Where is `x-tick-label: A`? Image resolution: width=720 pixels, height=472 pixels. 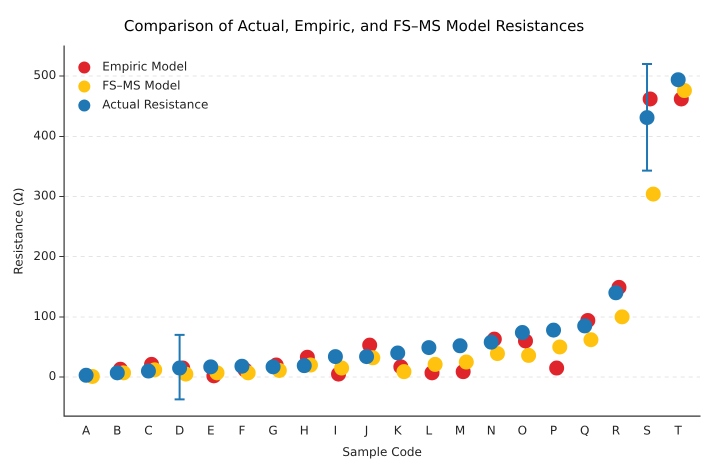 x-tick-label: A is located at coordinates (87, 431).